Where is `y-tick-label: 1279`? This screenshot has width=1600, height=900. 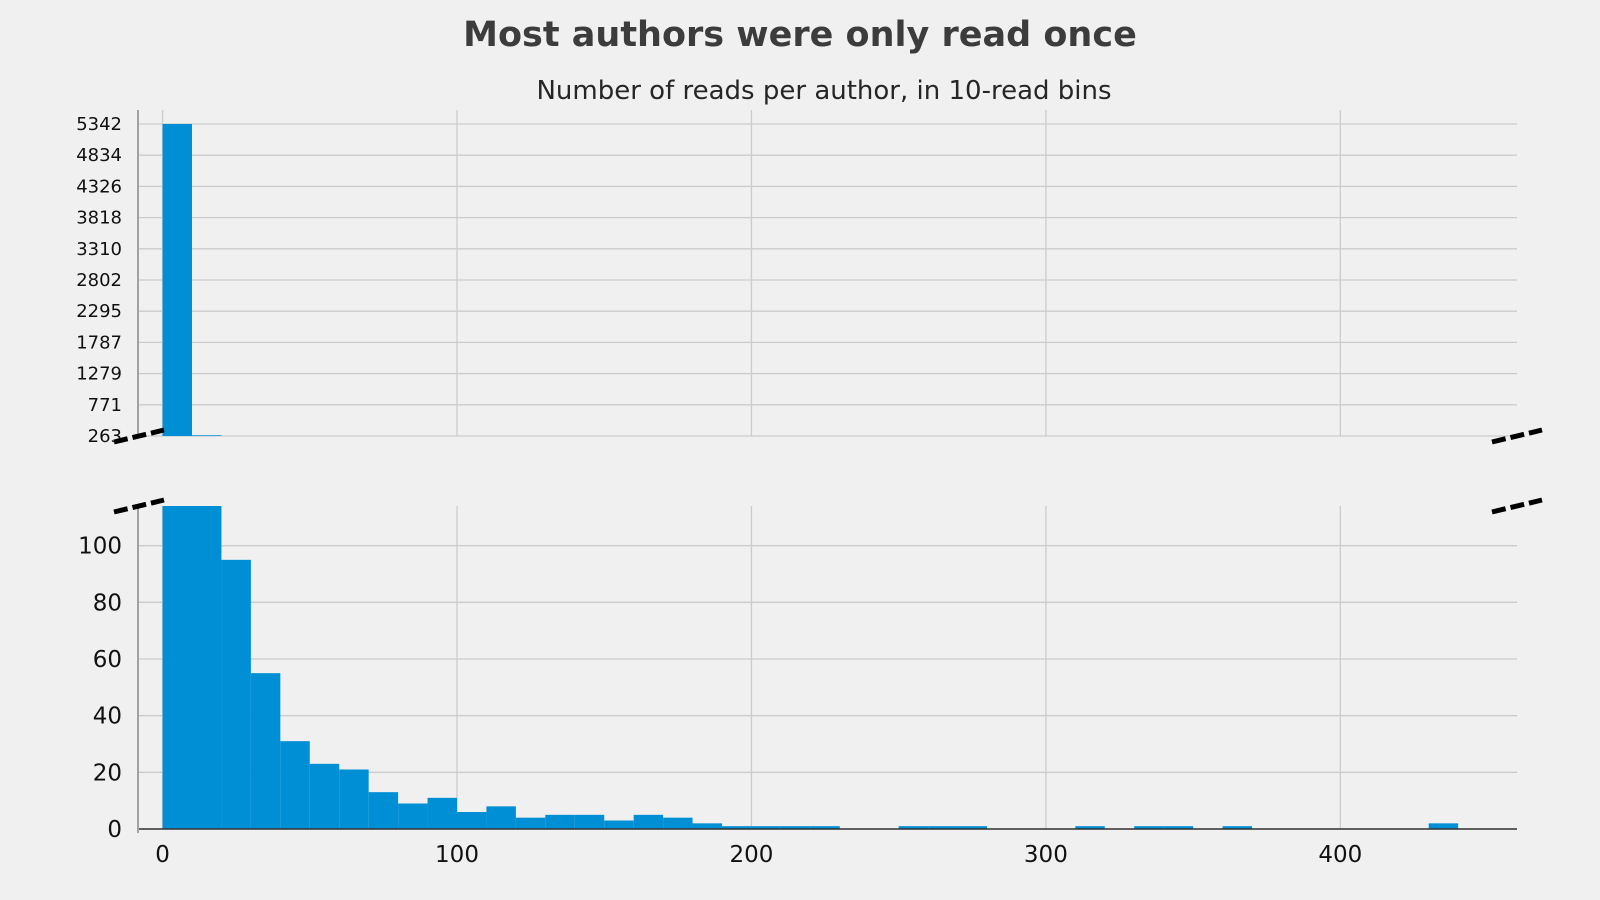 y-tick-label: 1279 is located at coordinates (99, 374).